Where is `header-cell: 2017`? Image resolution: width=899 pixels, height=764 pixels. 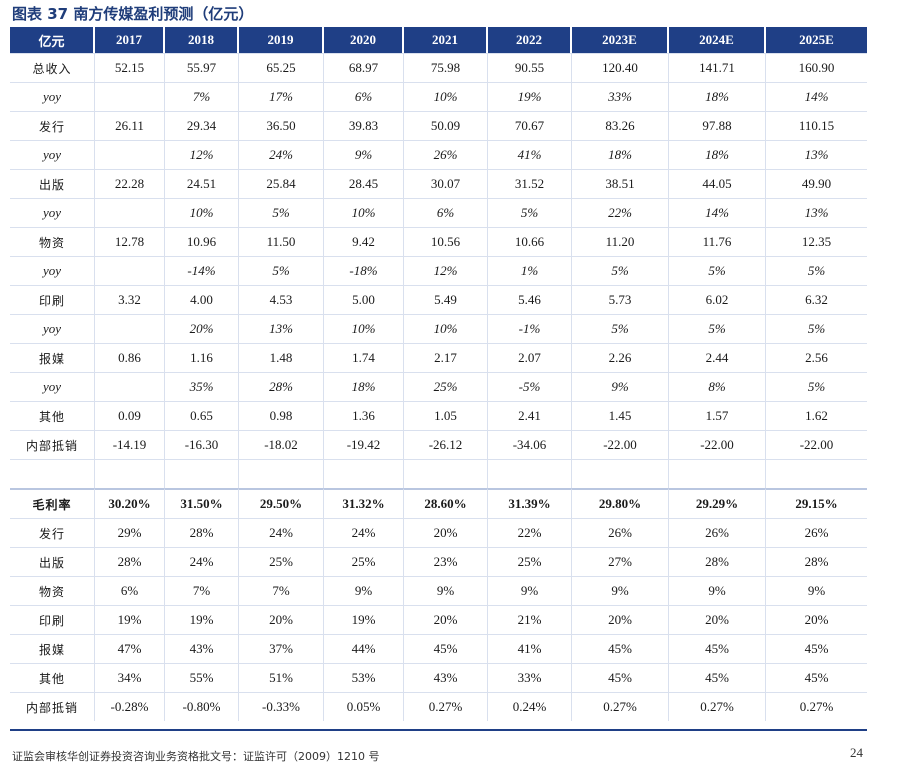
header-cell: 2017 is located at coordinates (130, 40).